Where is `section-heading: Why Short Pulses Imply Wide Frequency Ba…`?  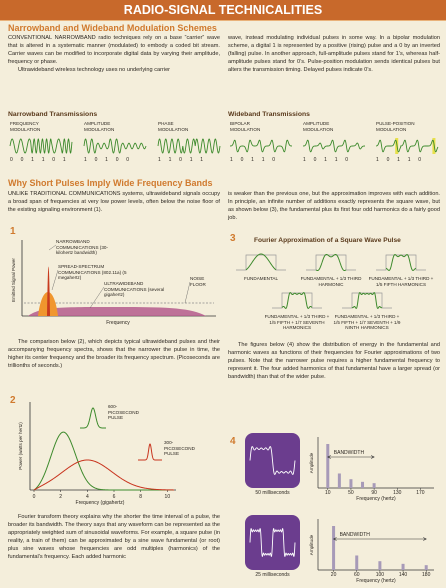 section-heading: Why Short Pulses Imply Wide Frequency Ba… is located at coordinates (110, 183).